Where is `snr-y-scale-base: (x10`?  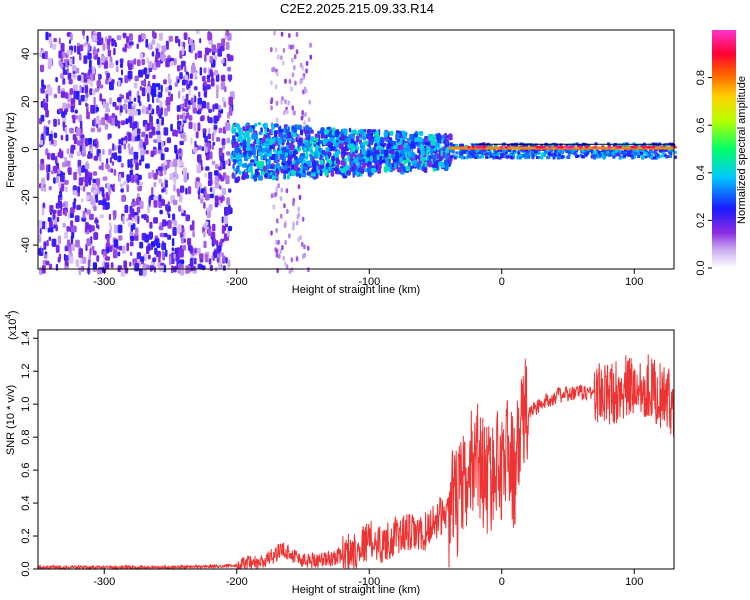 snr-y-scale-base: (x10 is located at coordinates (13, 329).